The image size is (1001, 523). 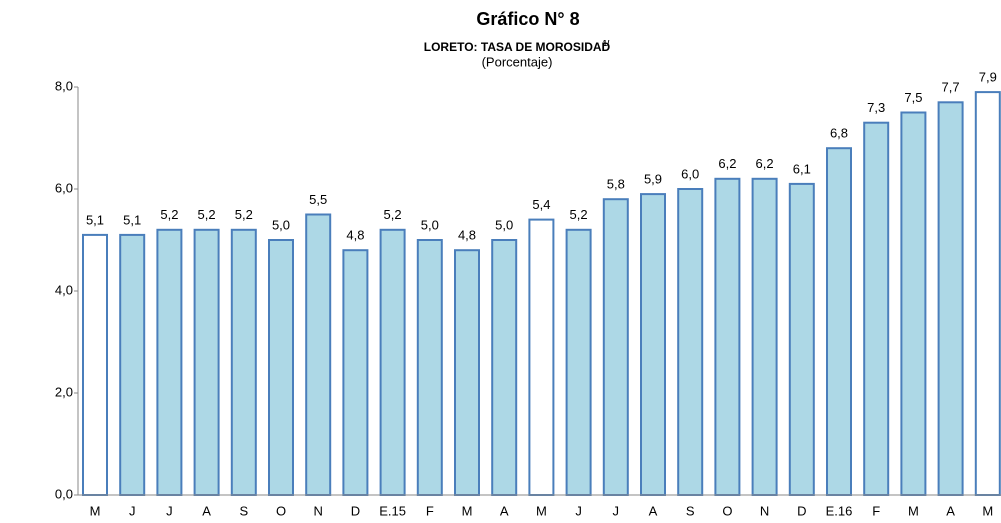 What do you see at coordinates (64, 391) in the screenshot?
I see `y-tick-label: 2,0` at bounding box center [64, 391].